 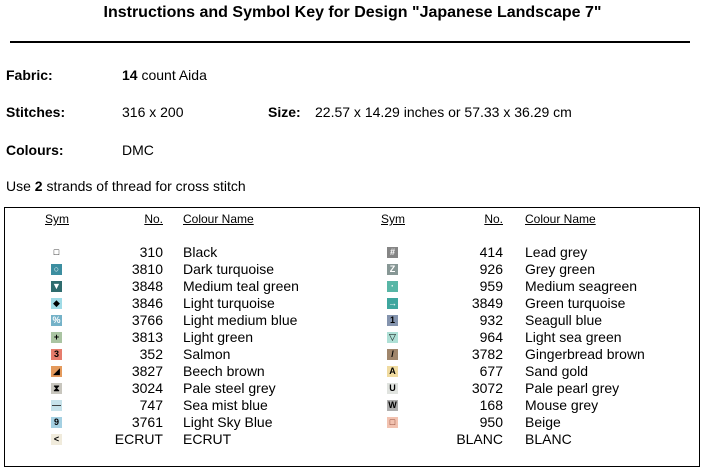 I want to click on colours-value: DMC, so click(x=138, y=150).